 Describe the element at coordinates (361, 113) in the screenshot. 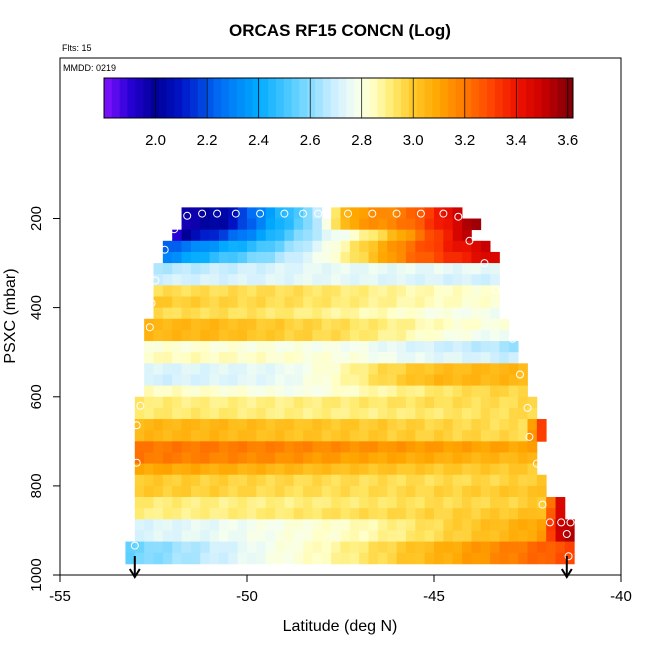

I see `colorbar-ticks: 2.0 2.2 2.4 2.6 2.8 3.0 3.2 3.4 3.6` at that location.